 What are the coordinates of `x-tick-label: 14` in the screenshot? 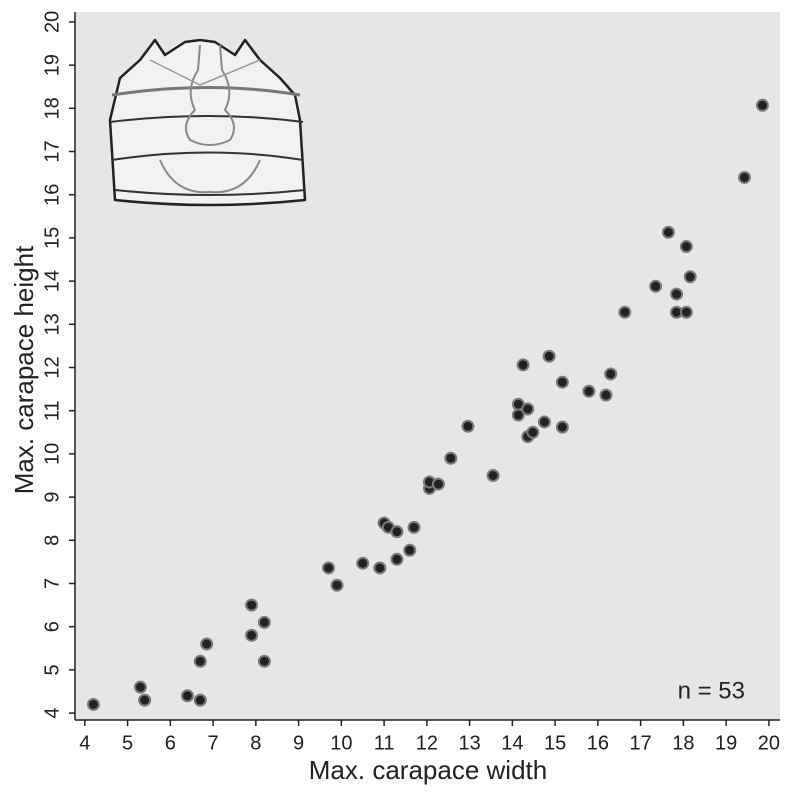 It's located at (512, 743).